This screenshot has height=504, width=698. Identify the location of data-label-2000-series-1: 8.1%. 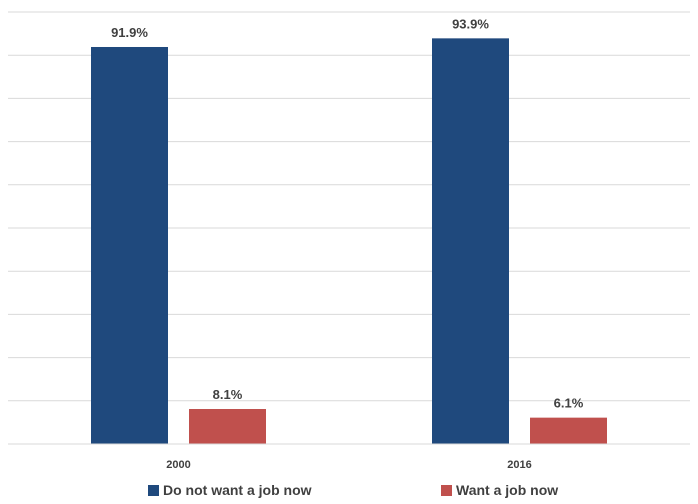
(228, 394).